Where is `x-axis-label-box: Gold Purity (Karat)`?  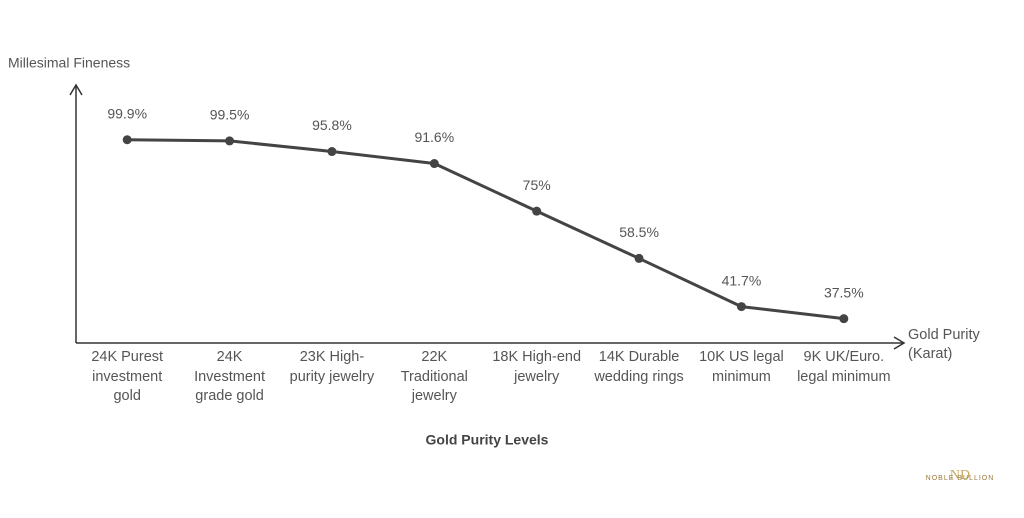
x-axis-label-box: Gold Purity (Karat) is located at coordinates (944, 344).